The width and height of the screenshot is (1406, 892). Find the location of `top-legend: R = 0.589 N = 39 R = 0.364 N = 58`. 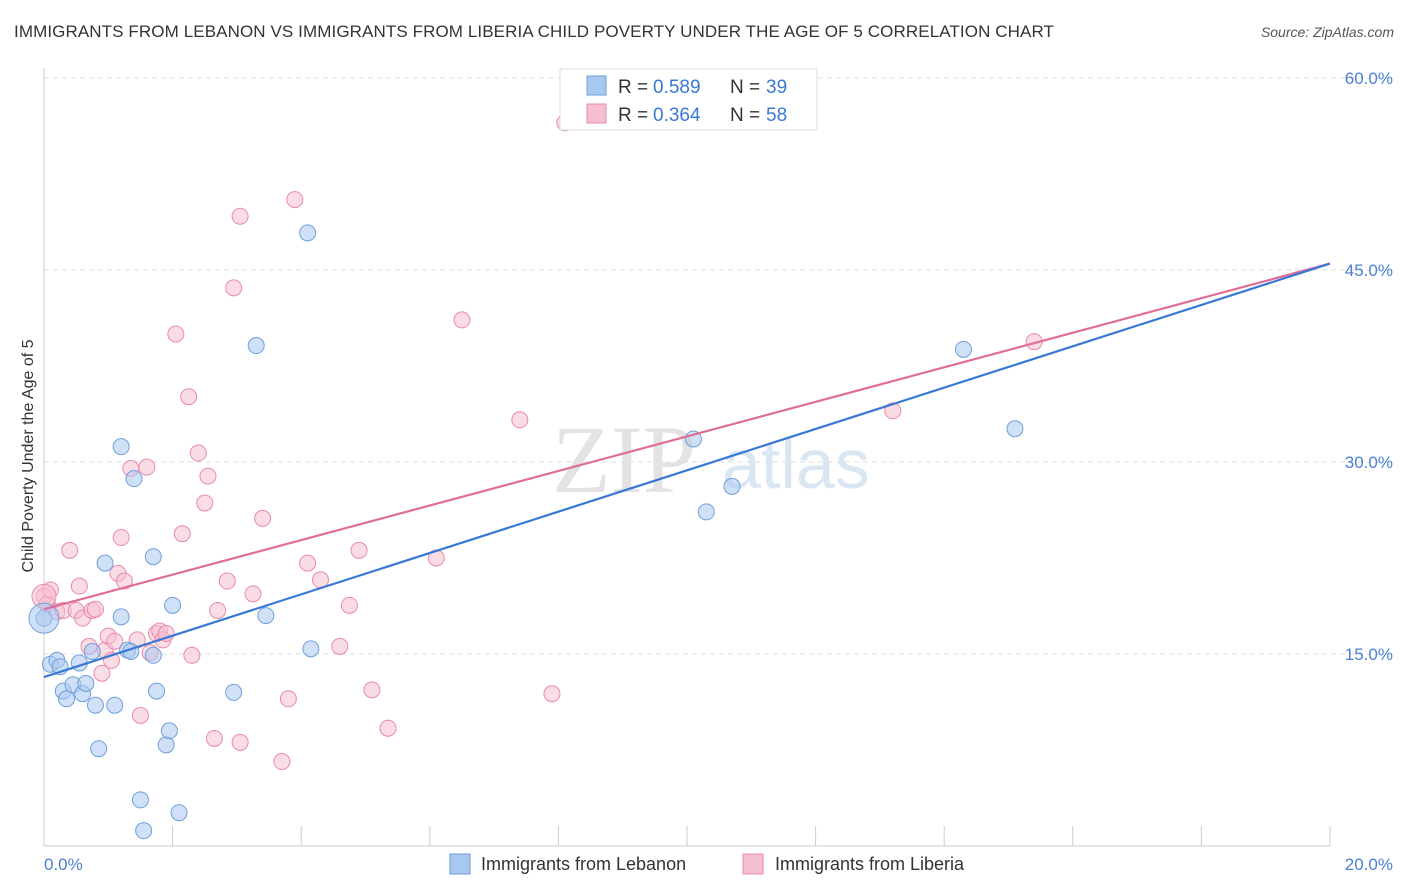

top-legend: R = 0.589 N = 39 R = 0.364 N = 58 is located at coordinates (688, 99).